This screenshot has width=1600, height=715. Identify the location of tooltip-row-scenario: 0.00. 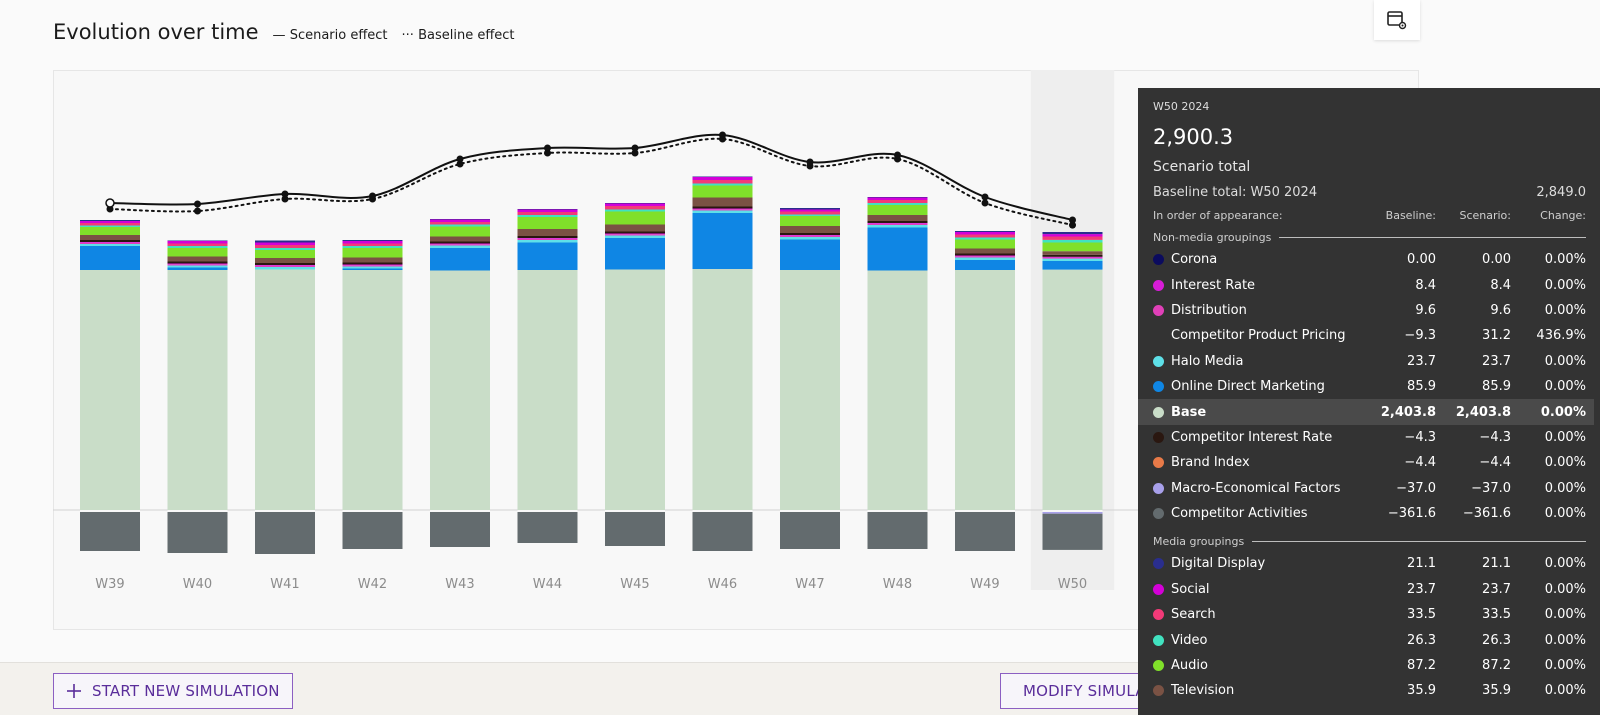
(1496, 260).